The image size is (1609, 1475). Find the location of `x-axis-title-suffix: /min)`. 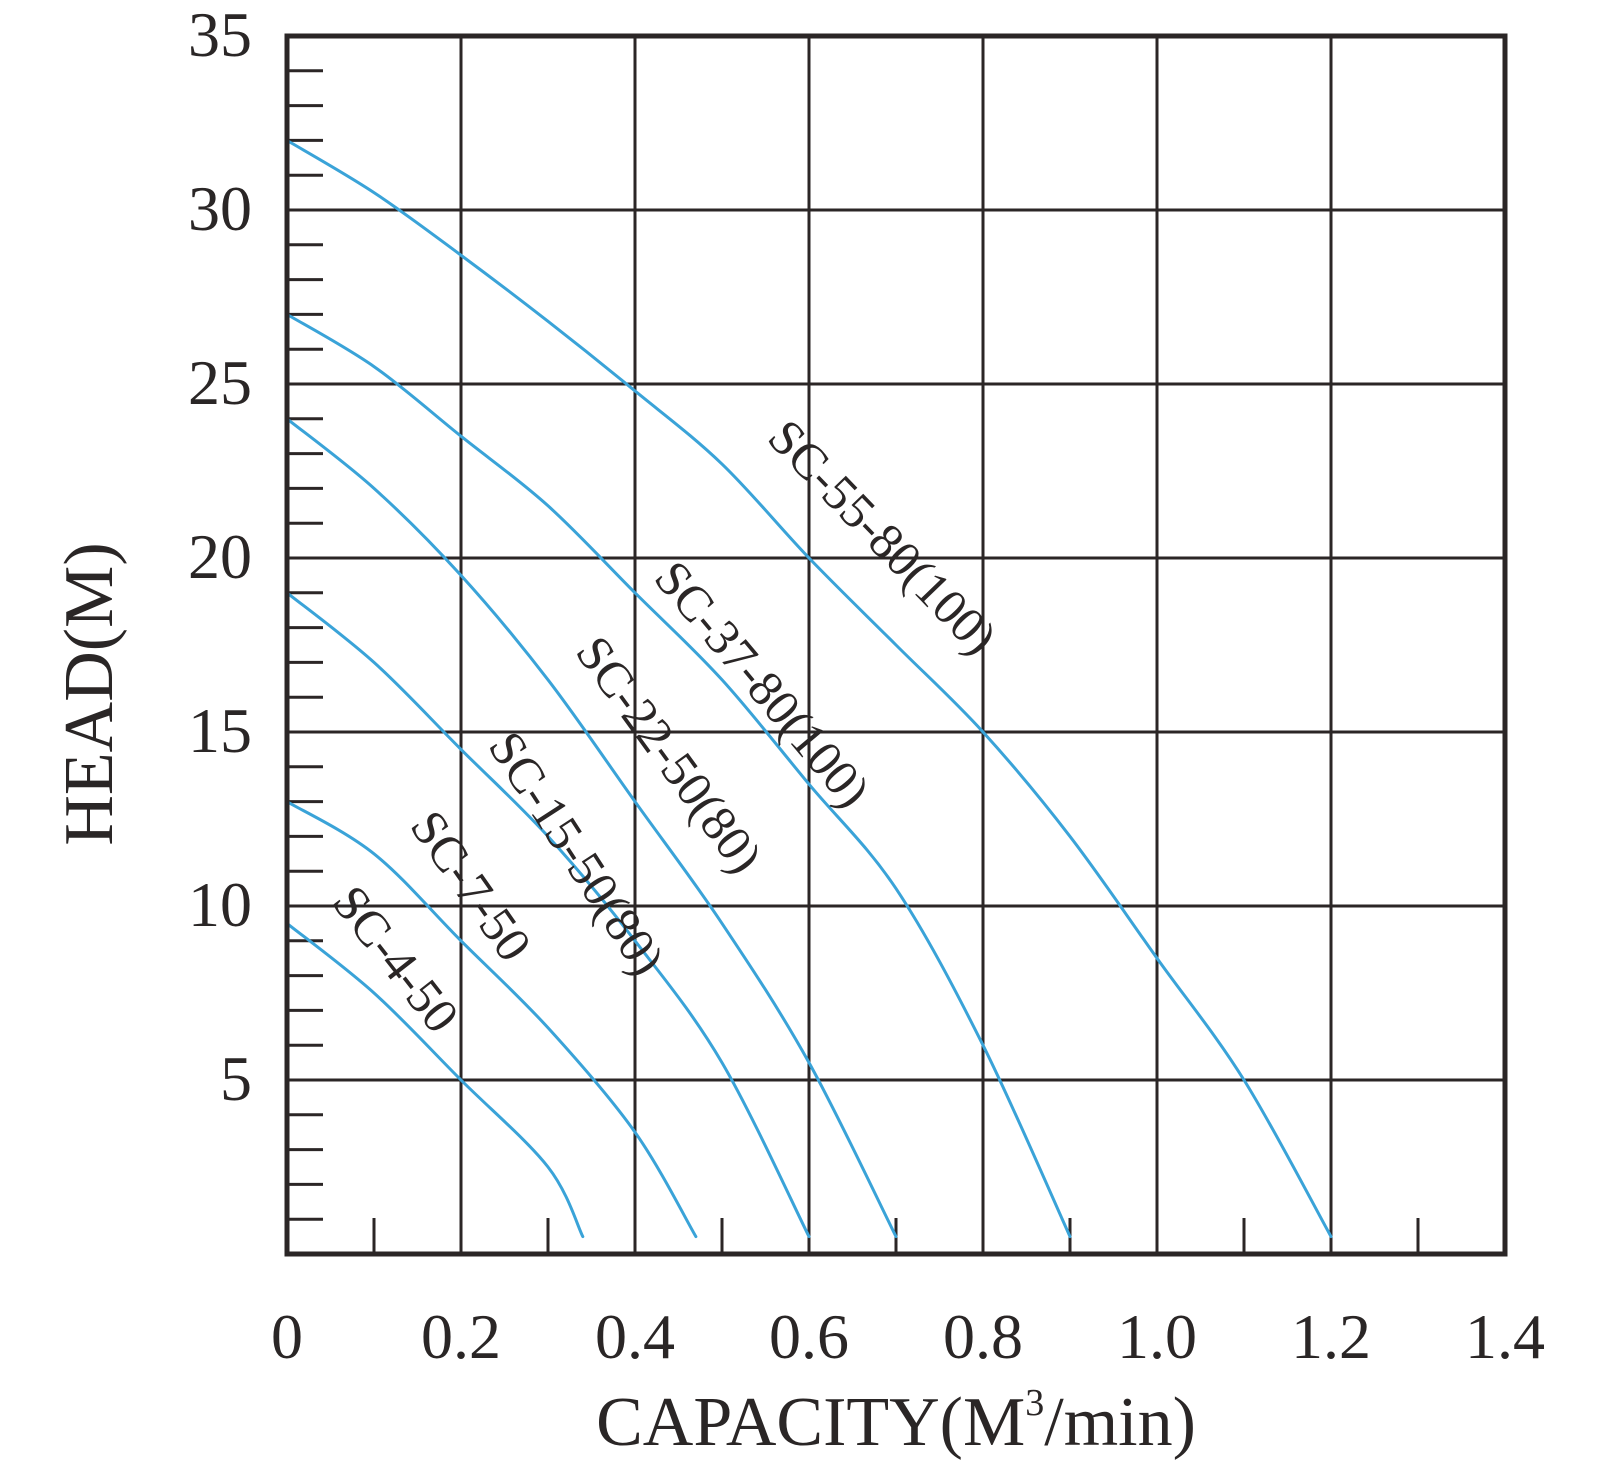

x-axis-title-suffix: /min) is located at coordinates (1120, 1422).